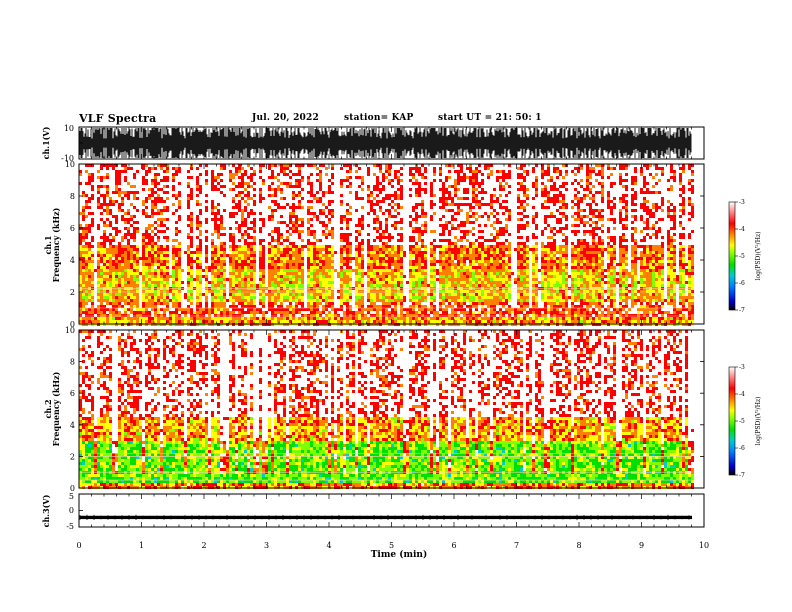  What do you see at coordinates (72, 425) in the screenshot?
I see `ch2-spec-ytick-label-2: 4` at bounding box center [72, 425].